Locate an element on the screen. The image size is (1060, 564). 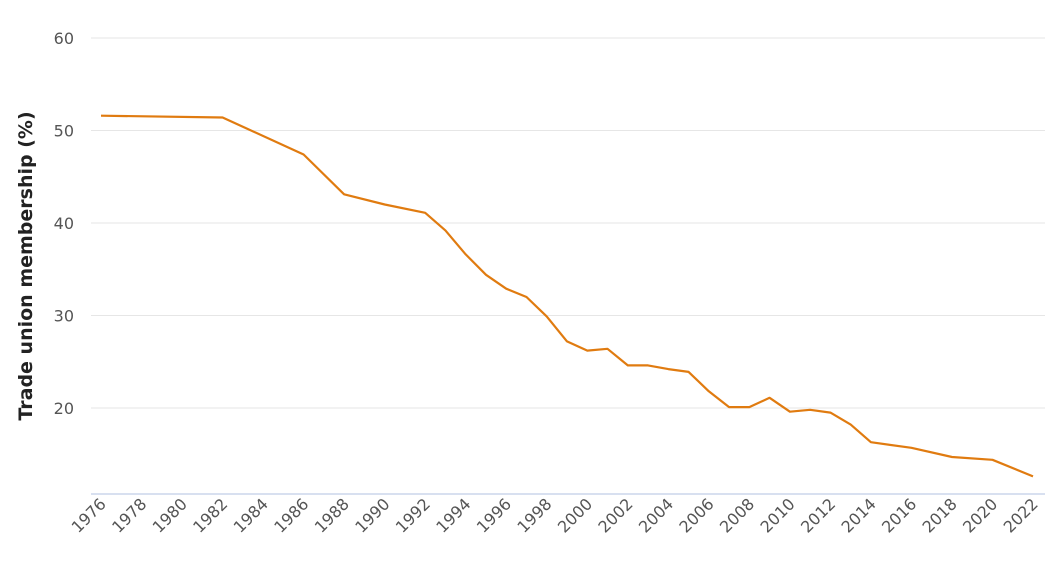
x-tick-label: 2008 is located at coordinates (737, 515).